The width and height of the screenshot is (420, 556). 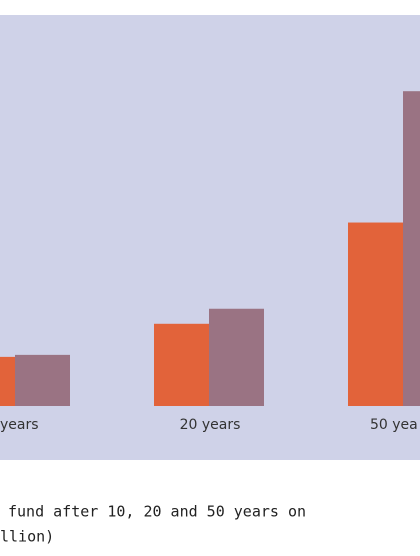 I want to click on x-tick-label: 20 years, so click(x=210, y=425).